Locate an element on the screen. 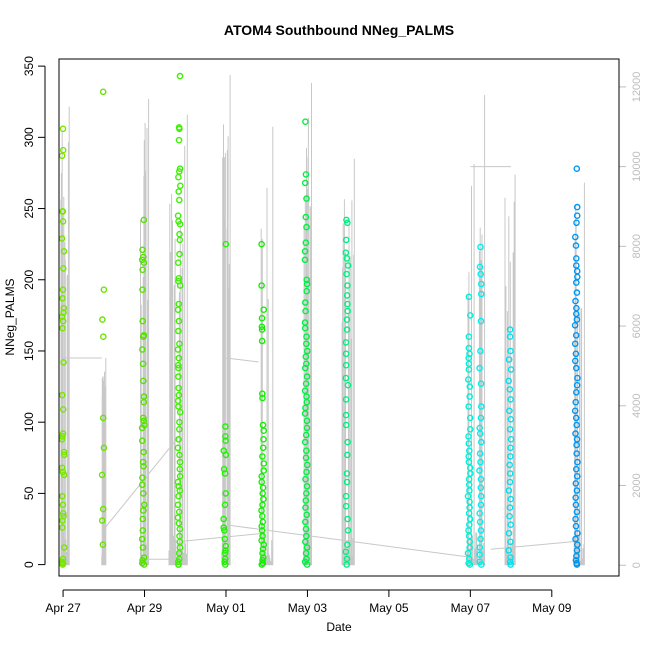 The height and width of the screenshot is (650, 650). y2-tick-label: 0 is located at coordinates (637, 565).